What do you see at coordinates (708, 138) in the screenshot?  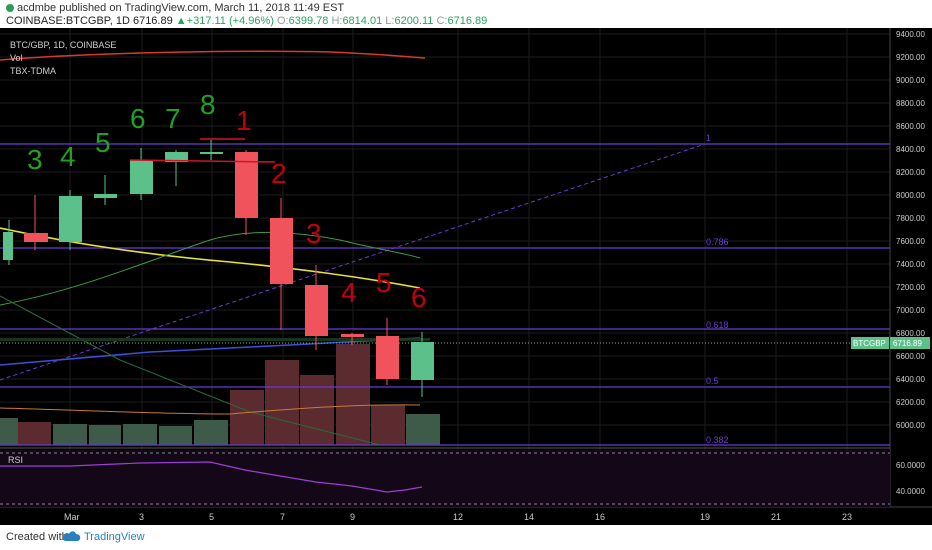 I see `fib-label-1: 1` at bounding box center [708, 138].